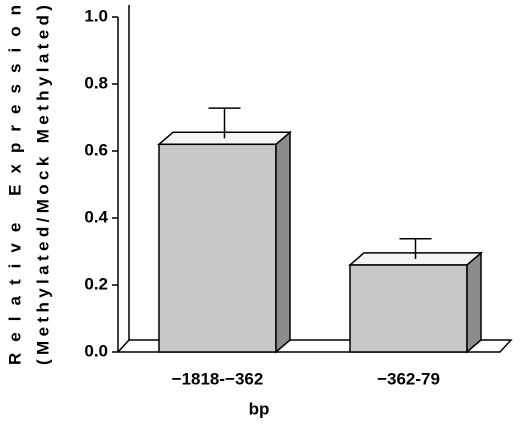 The image size is (520, 433). What do you see at coordinates (14, 185) in the screenshot?
I see `y-axis-title: Relative Expression` at bounding box center [14, 185].